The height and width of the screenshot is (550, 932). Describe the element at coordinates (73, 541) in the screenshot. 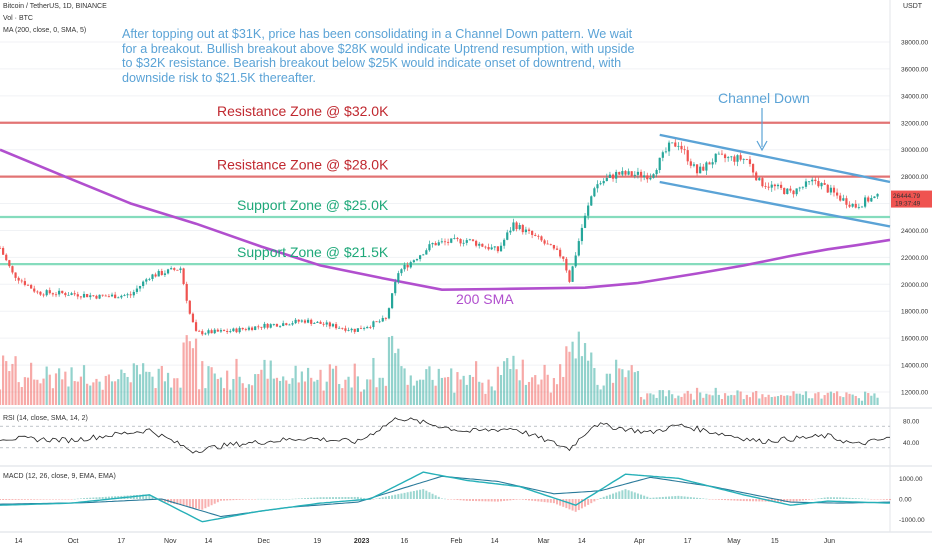

I see `time-tick-label: Oct` at that location.